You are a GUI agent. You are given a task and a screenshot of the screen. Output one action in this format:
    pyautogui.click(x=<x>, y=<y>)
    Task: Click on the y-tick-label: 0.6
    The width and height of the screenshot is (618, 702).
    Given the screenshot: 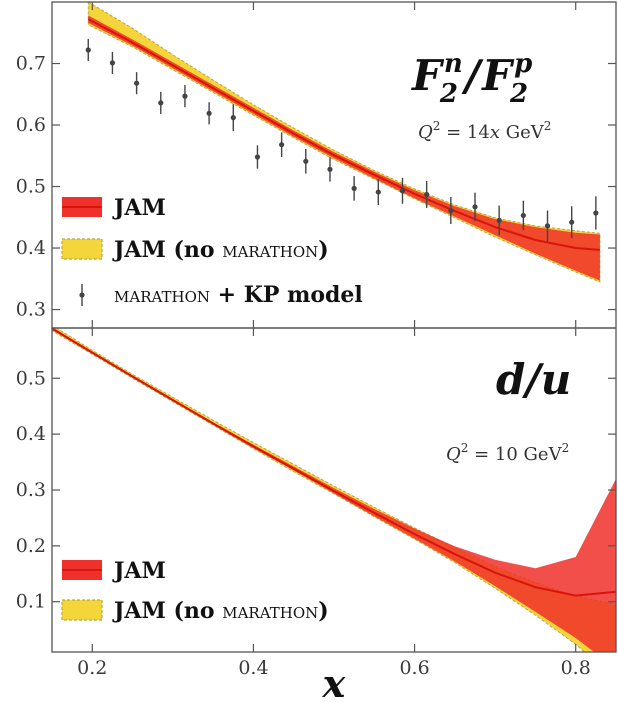 What is the action you would take?
    pyautogui.click(x=31, y=125)
    